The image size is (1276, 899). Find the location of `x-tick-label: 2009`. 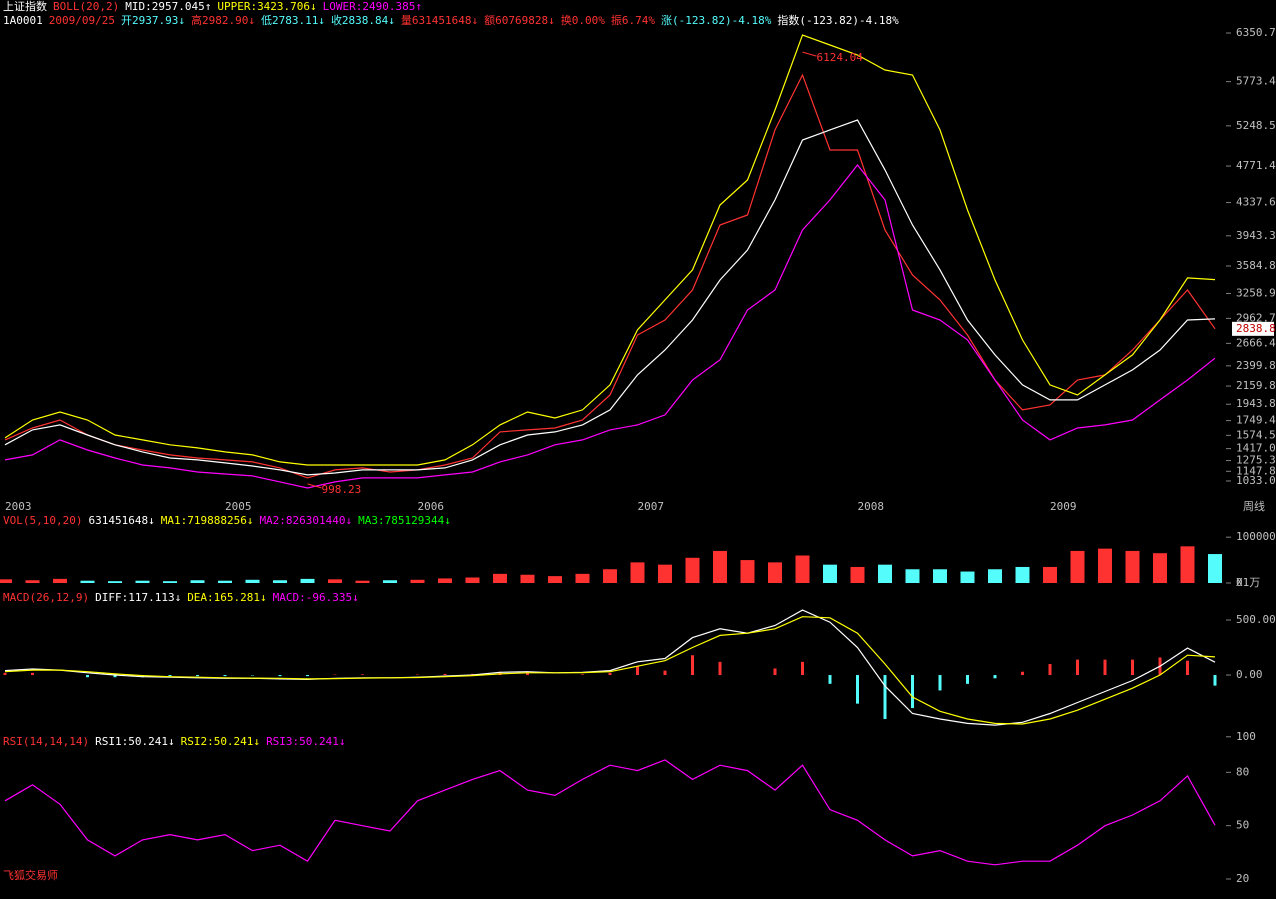

x-tick-label: 2009 is located at coordinates (1063, 506).